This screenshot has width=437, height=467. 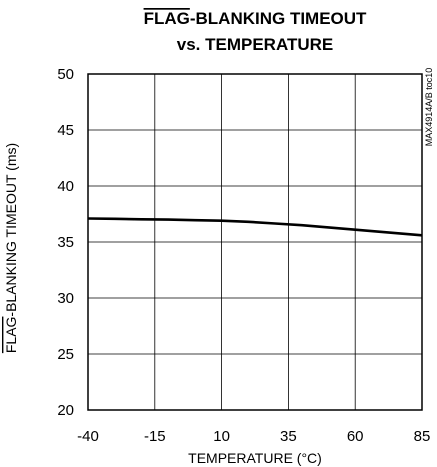 I want to click on y-label-overline-text: FLAG, so click(x=11, y=335).